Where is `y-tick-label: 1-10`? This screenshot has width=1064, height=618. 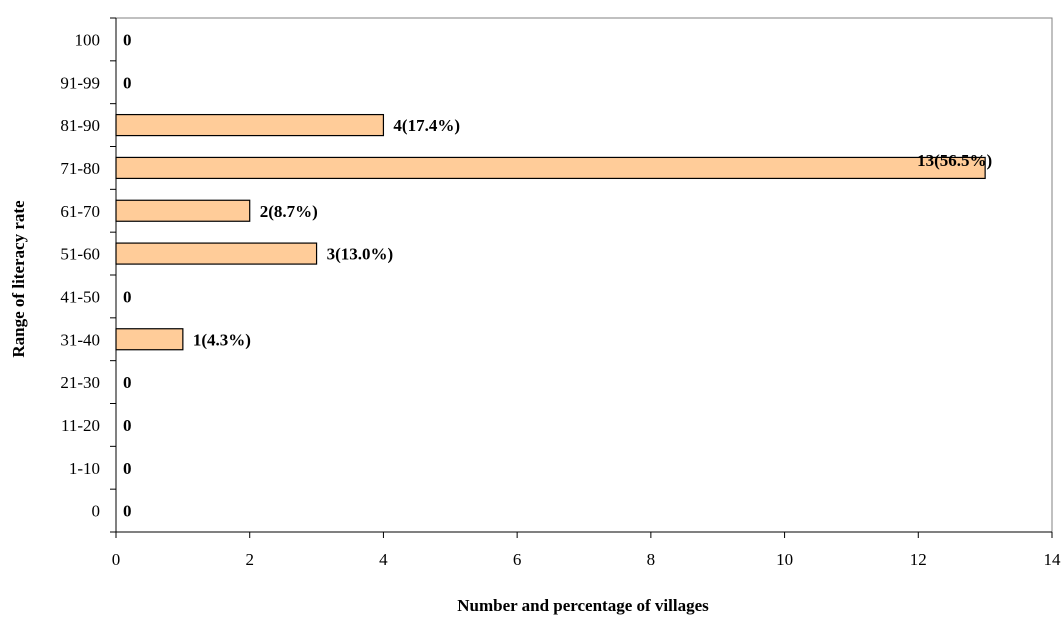 y-tick-label: 1-10 is located at coordinates (84, 468).